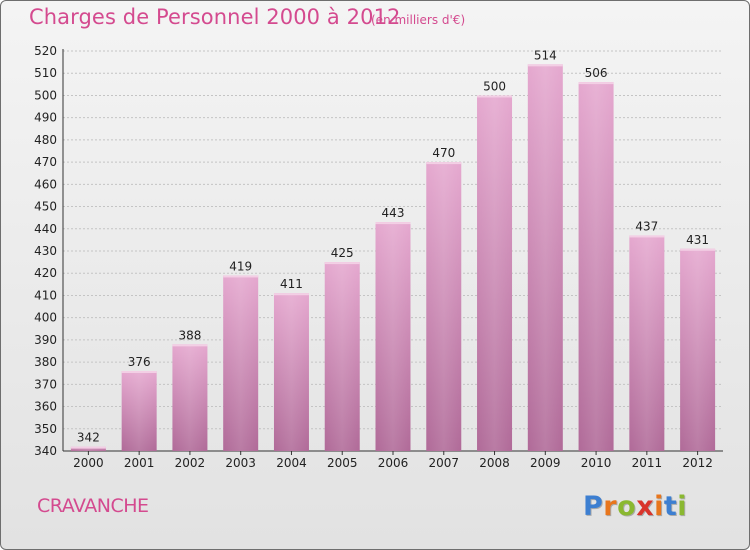  What do you see at coordinates (291, 284) in the screenshot?
I see `value-label: 411` at bounding box center [291, 284].